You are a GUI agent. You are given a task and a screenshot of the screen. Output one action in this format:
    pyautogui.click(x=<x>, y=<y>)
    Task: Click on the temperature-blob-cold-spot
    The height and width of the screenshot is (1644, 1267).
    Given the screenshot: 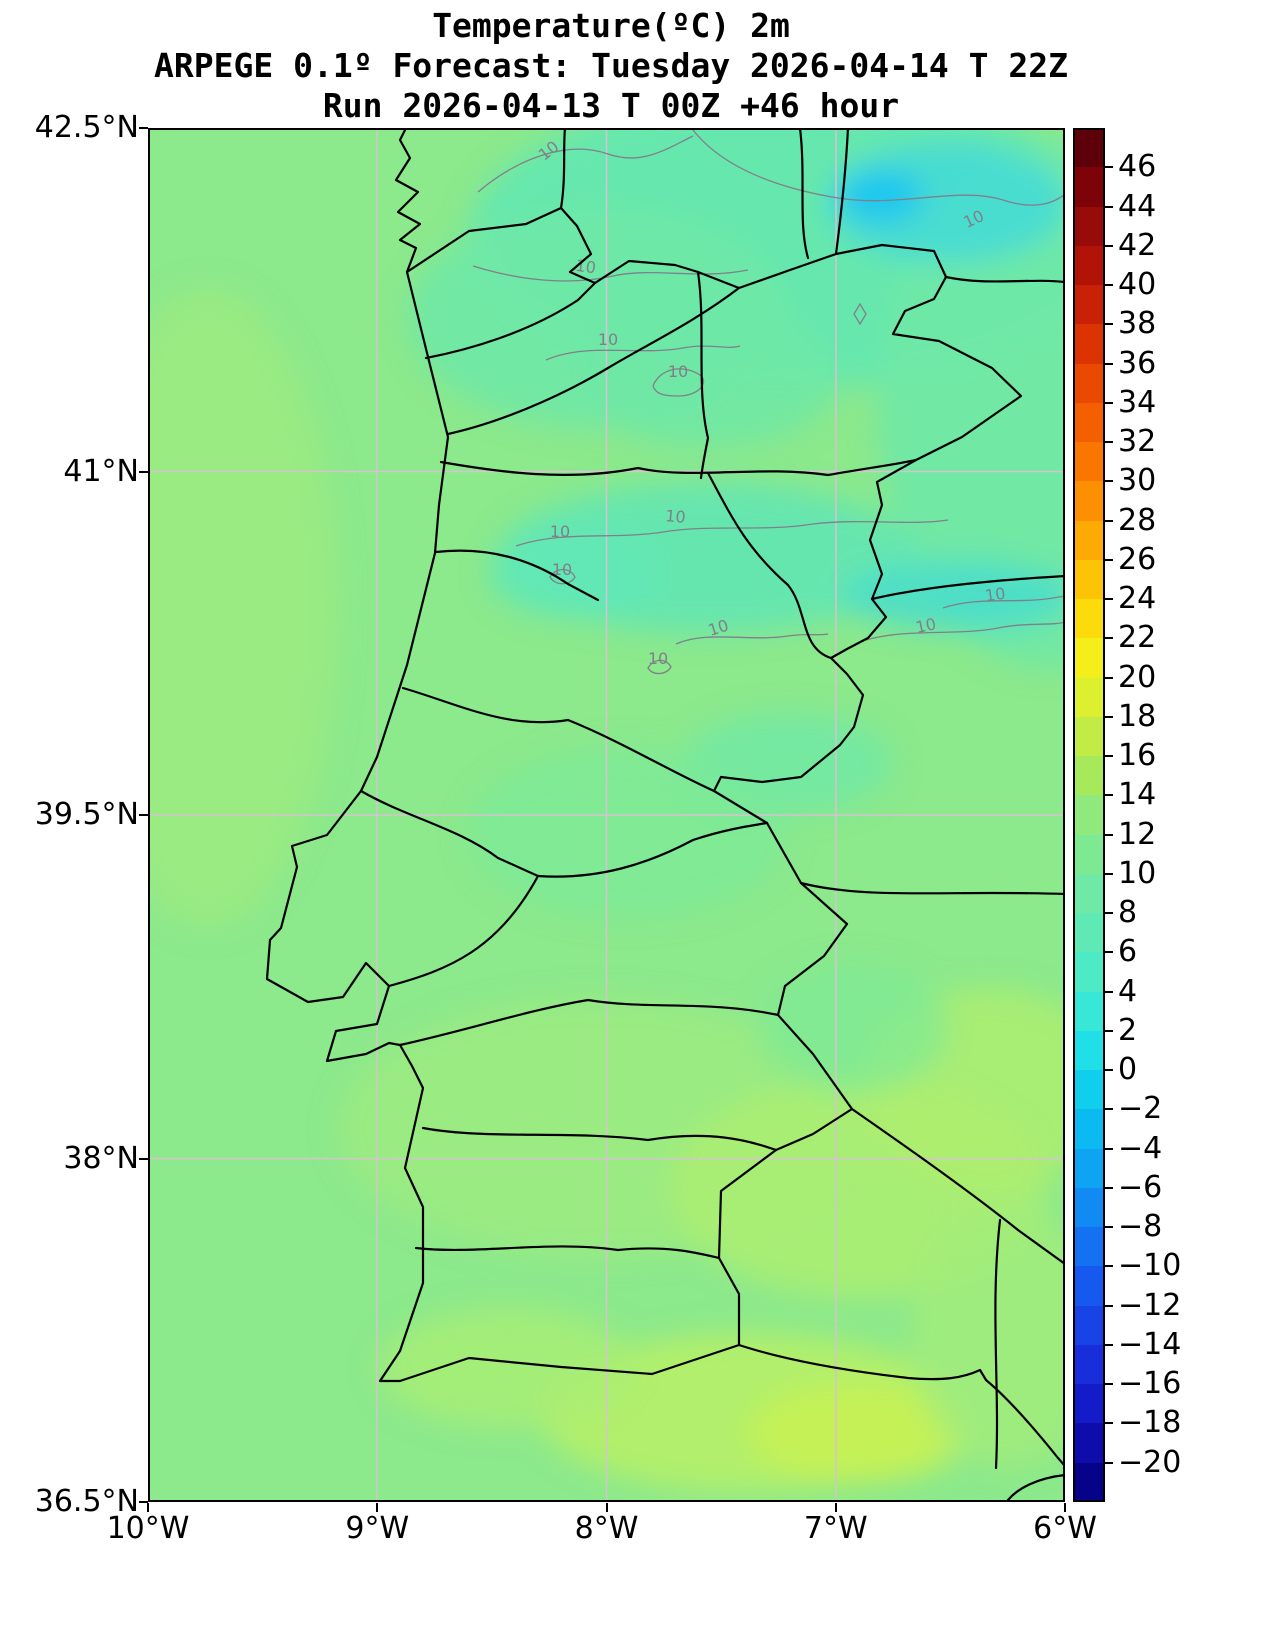 What is the action you would take?
    pyautogui.click(x=881, y=196)
    